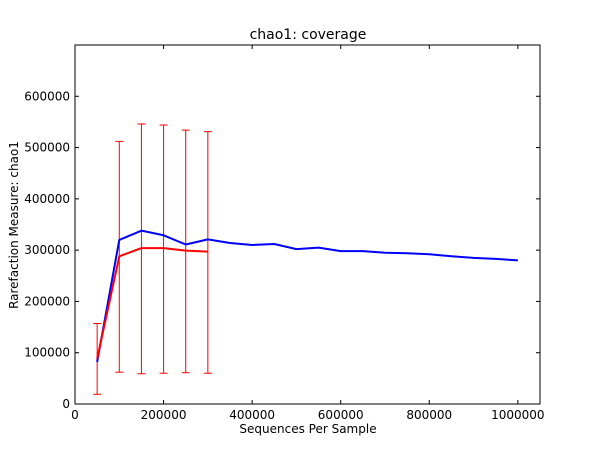 The width and height of the screenshot is (600, 450). What do you see at coordinates (14, 225) in the screenshot?
I see `y-axis-label: Rarefaction Measure: chao1` at bounding box center [14, 225].